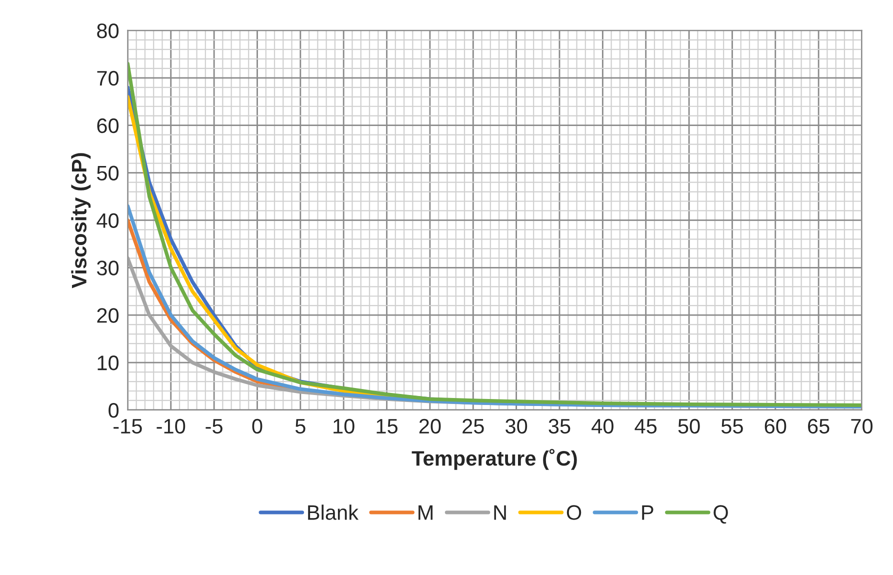 This screenshot has width=893, height=575. What do you see at coordinates (430, 426) in the screenshot?
I see `x-tick-label: 20` at bounding box center [430, 426].